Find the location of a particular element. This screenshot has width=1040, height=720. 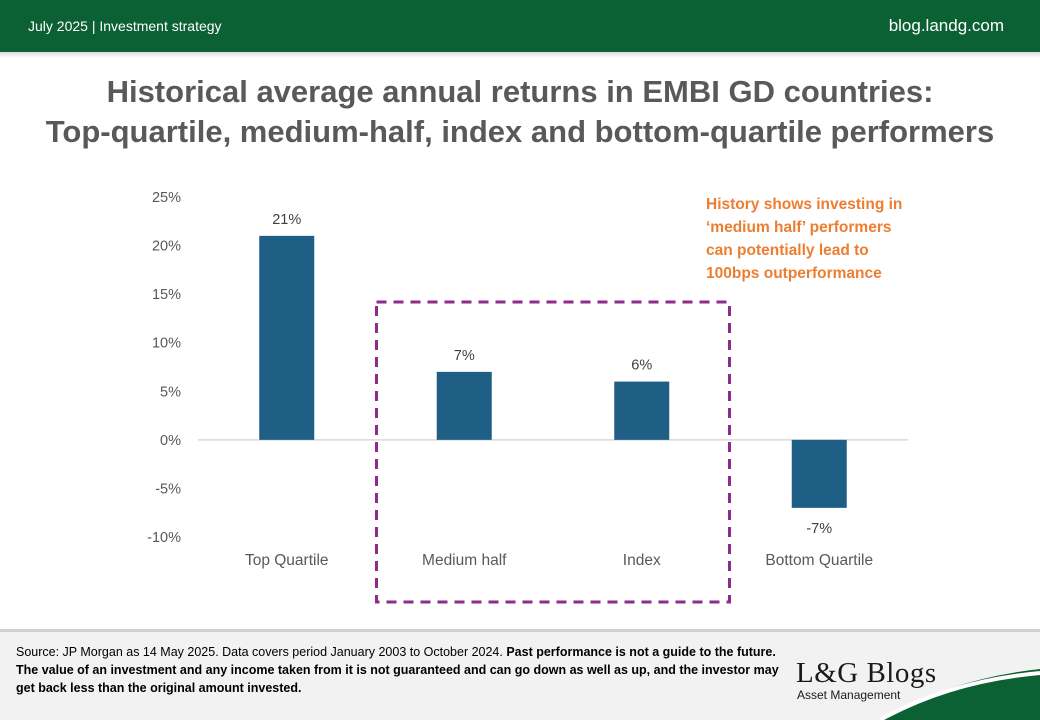

header-date: July 2025 is located at coordinates (58, 26).